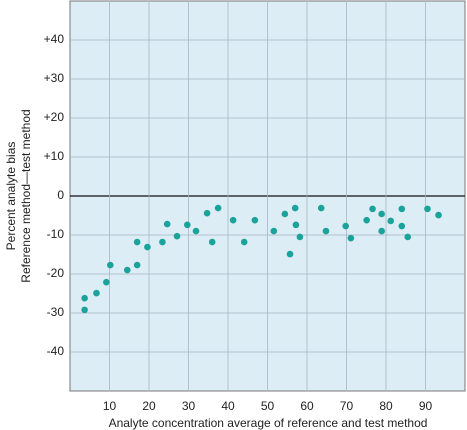 Image resolution: width=467 pixels, height=430 pixels. What do you see at coordinates (56, 312) in the screenshot?
I see `y-tick-label: -30` at bounding box center [56, 312].